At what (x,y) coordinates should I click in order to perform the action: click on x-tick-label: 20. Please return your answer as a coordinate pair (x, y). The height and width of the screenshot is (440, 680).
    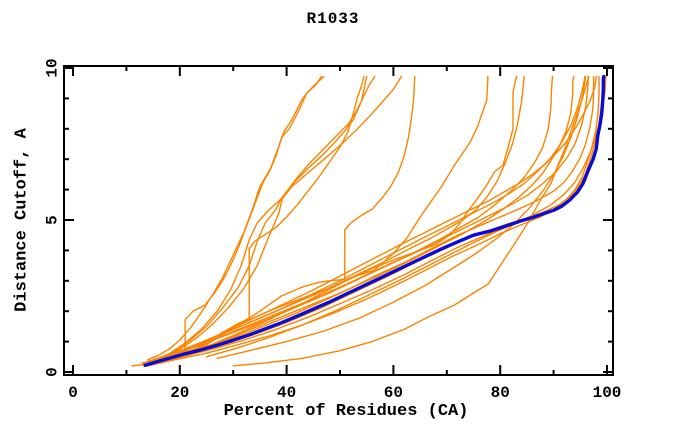
    Looking at the image, I should click on (179, 393).